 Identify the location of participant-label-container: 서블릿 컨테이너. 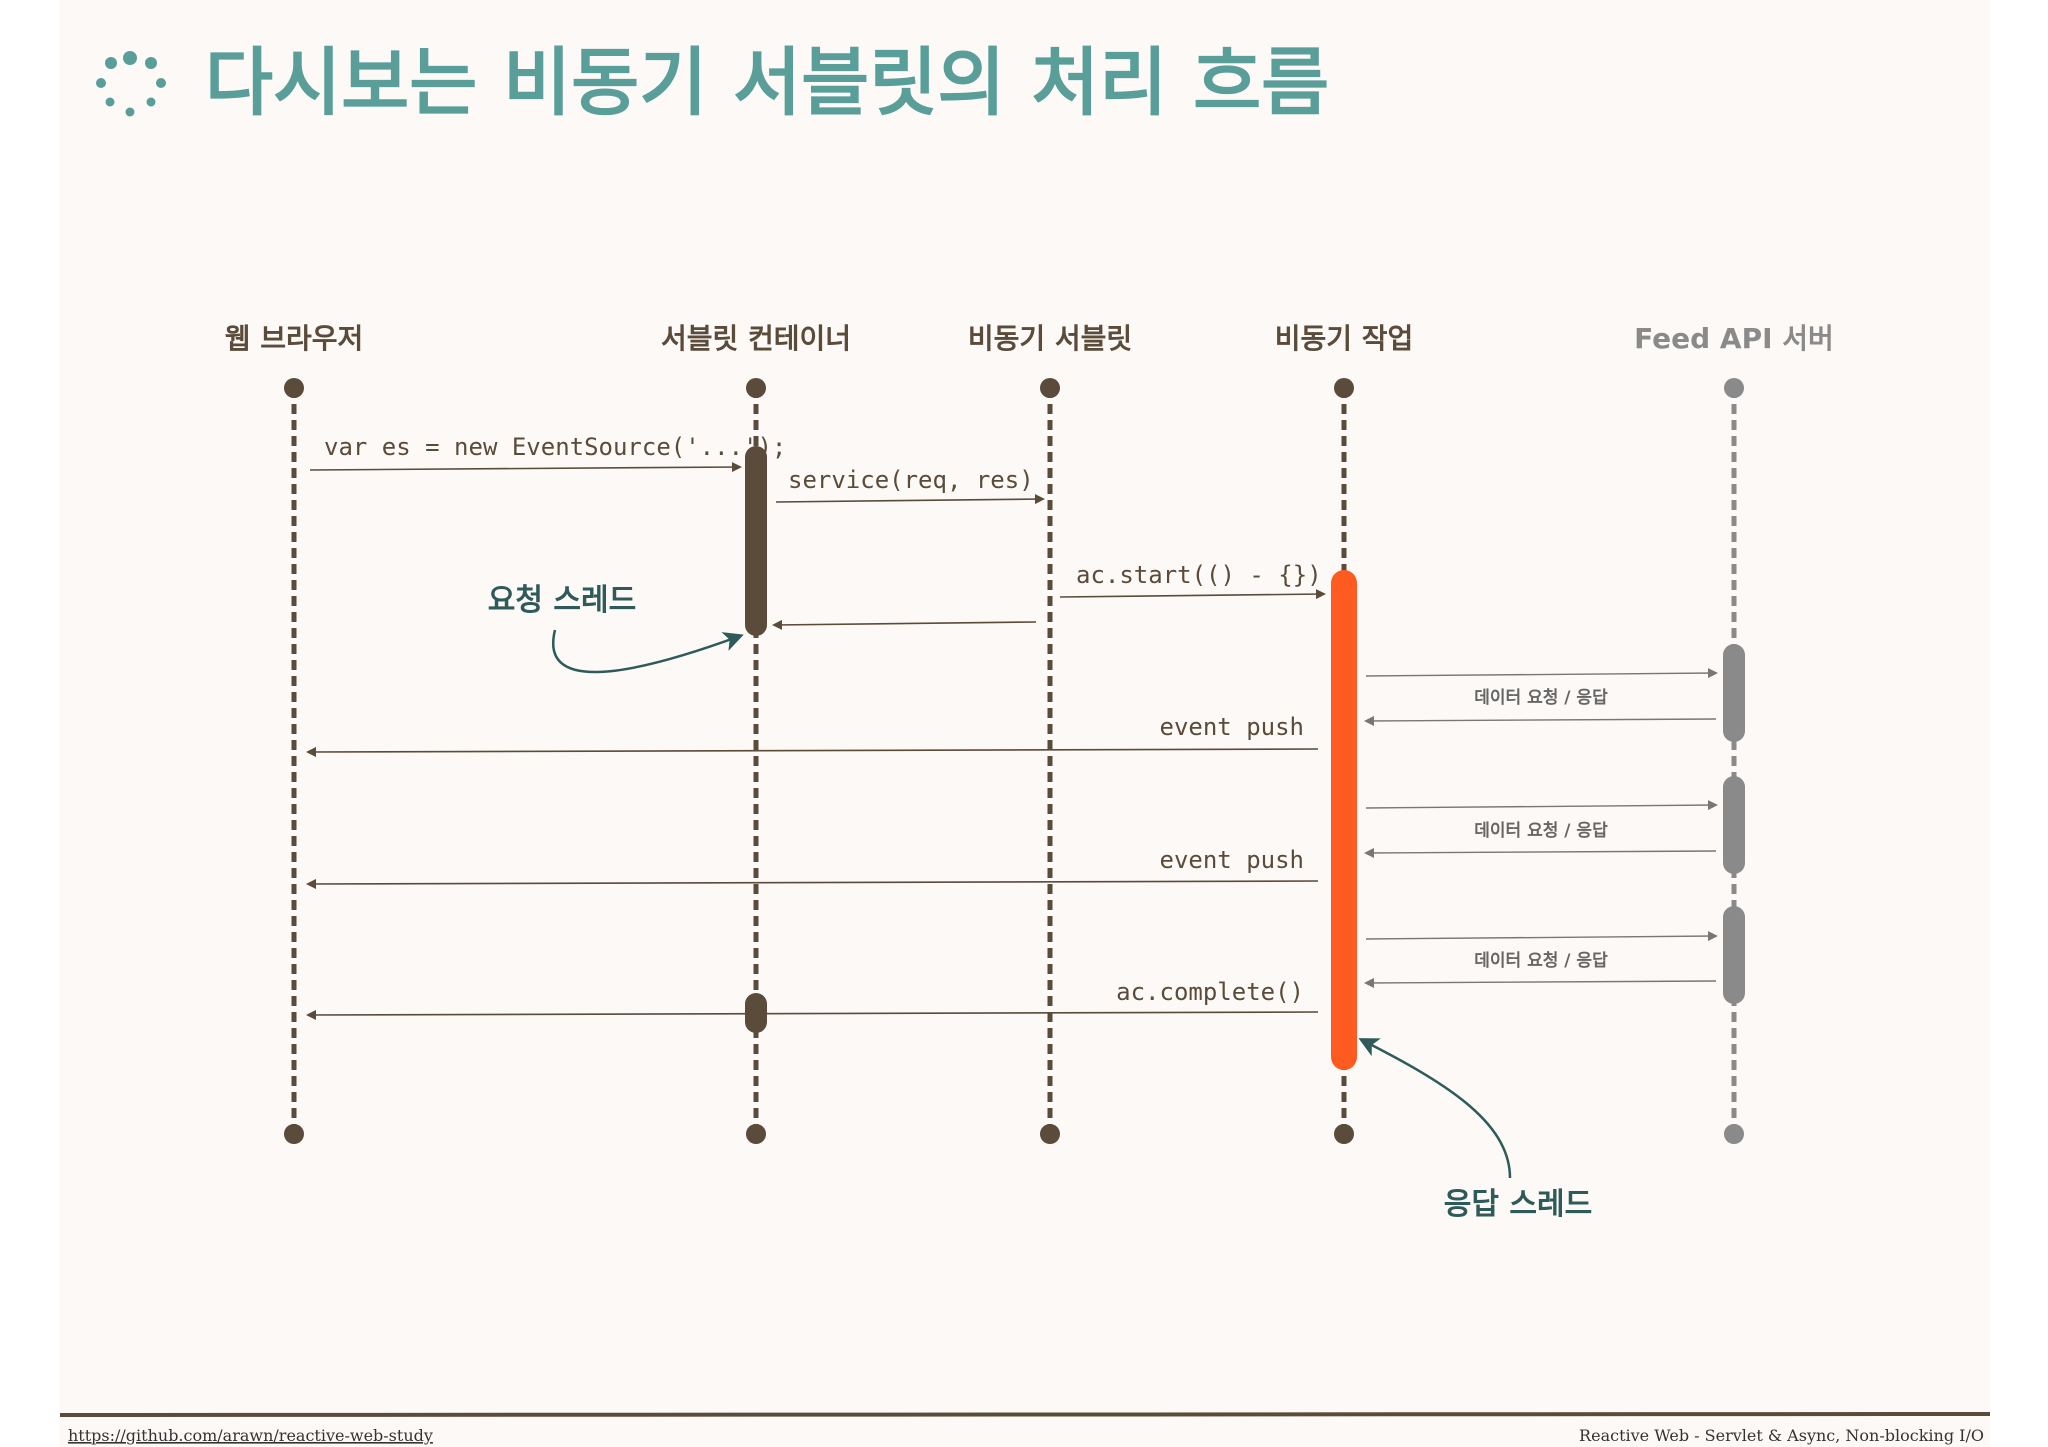
(756, 338).